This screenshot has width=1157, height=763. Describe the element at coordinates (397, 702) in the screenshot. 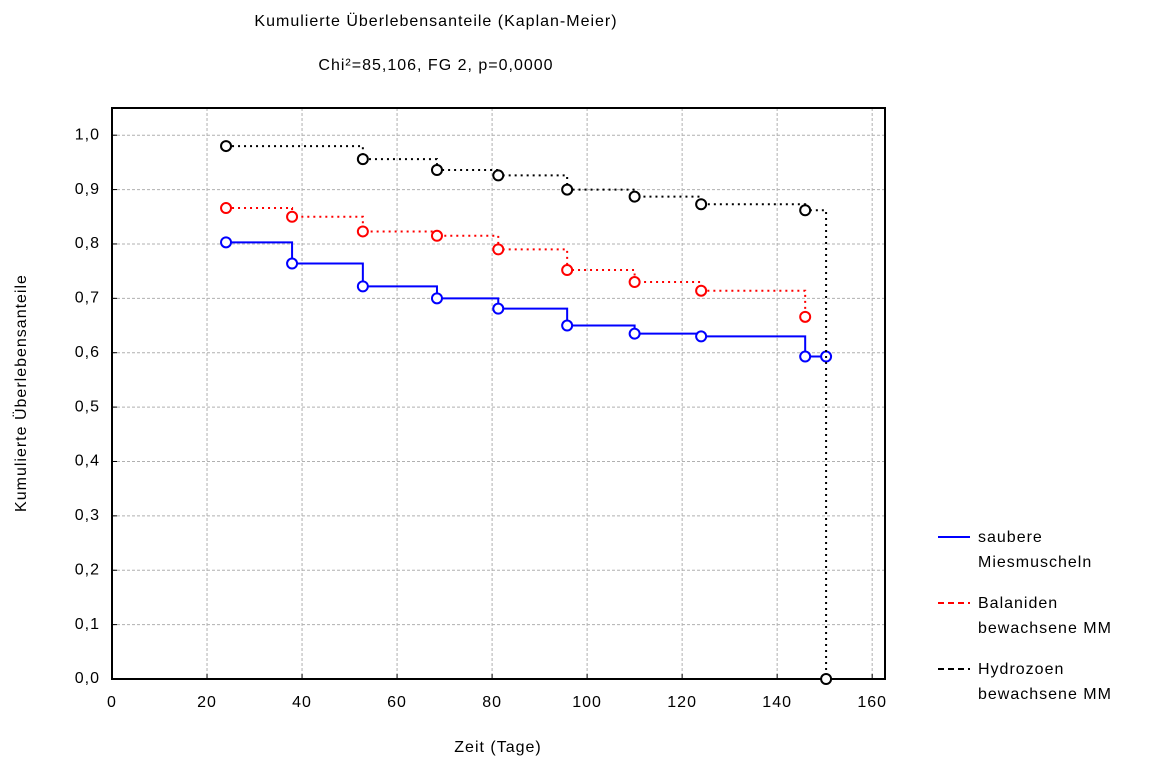

I see `x-tick-label: 60` at that location.